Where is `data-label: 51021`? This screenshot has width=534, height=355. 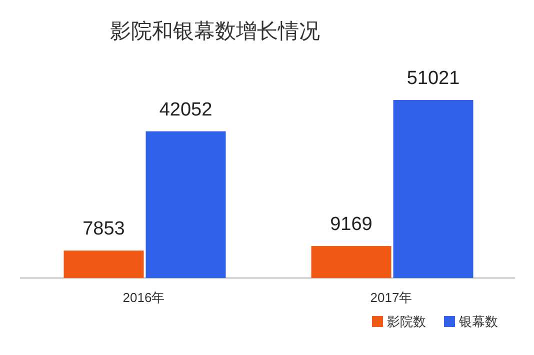
data-label: 51021 is located at coordinates (433, 78).